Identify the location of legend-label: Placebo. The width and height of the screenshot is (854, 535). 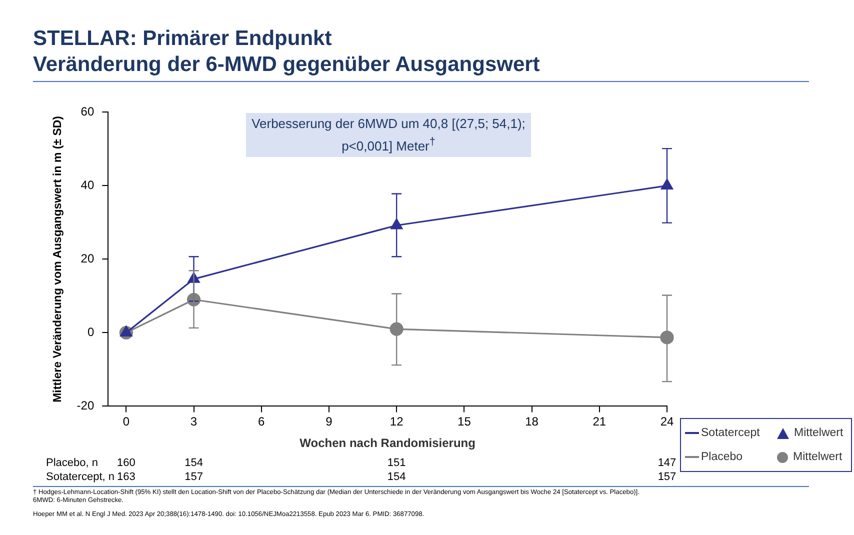
(722, 457).